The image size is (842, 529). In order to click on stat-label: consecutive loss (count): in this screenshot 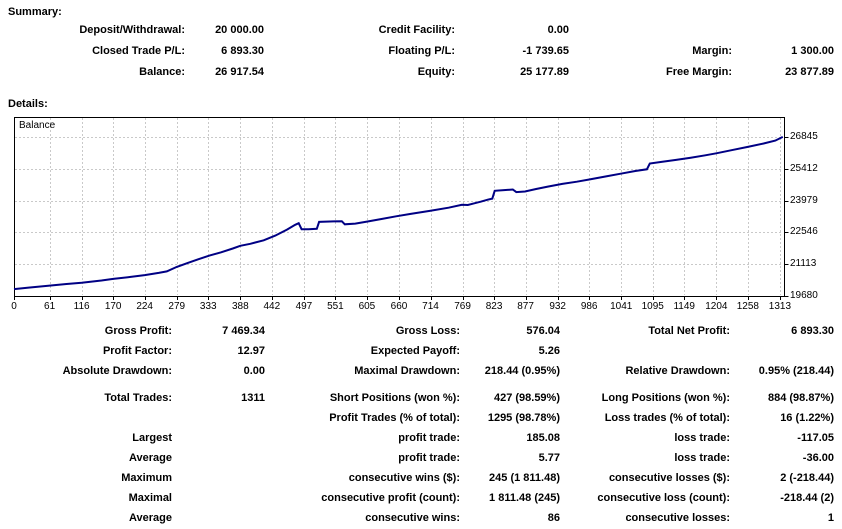, I will do `click(663, 498)`.